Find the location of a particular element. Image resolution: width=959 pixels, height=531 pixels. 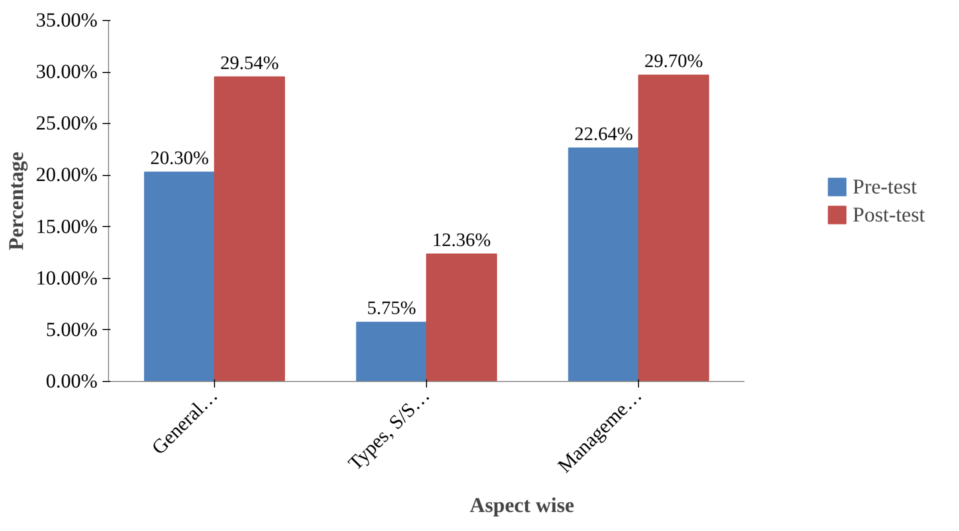

y-tick-label: 30.00% is located at coordinates (67, 72).